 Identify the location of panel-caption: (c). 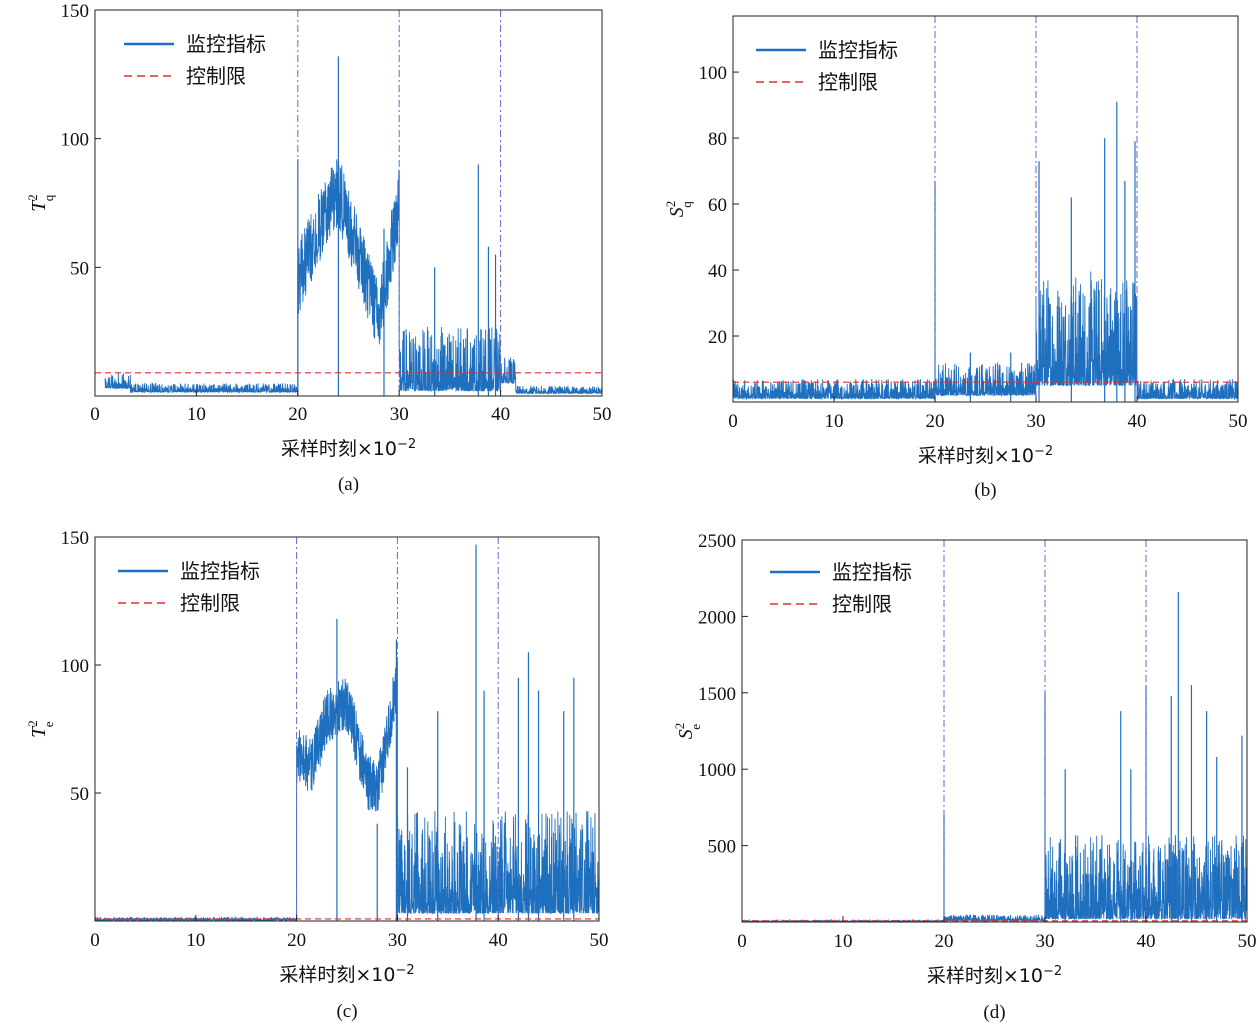
(346, 1011).